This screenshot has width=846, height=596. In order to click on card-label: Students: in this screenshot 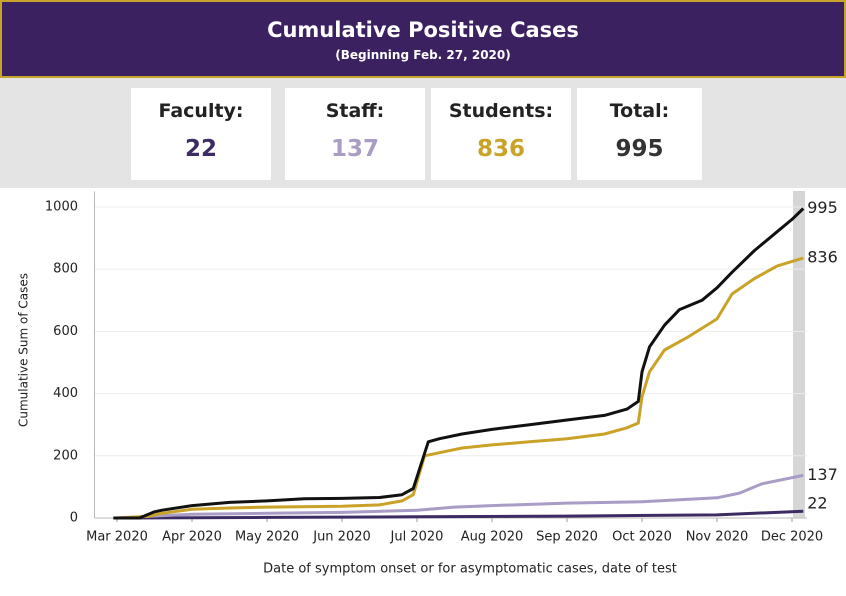, I will do `click(501, 111)`.